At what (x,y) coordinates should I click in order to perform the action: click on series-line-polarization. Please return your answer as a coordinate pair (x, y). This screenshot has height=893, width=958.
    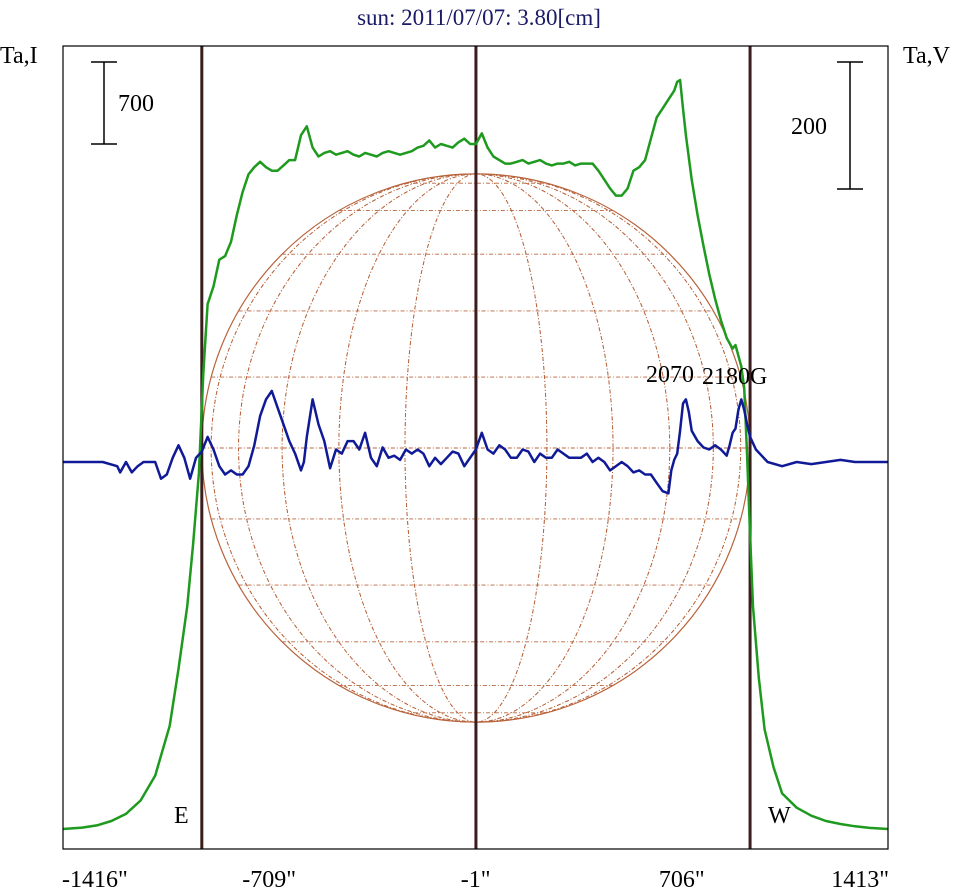
    Looking at the image, I should click on (475, 442).